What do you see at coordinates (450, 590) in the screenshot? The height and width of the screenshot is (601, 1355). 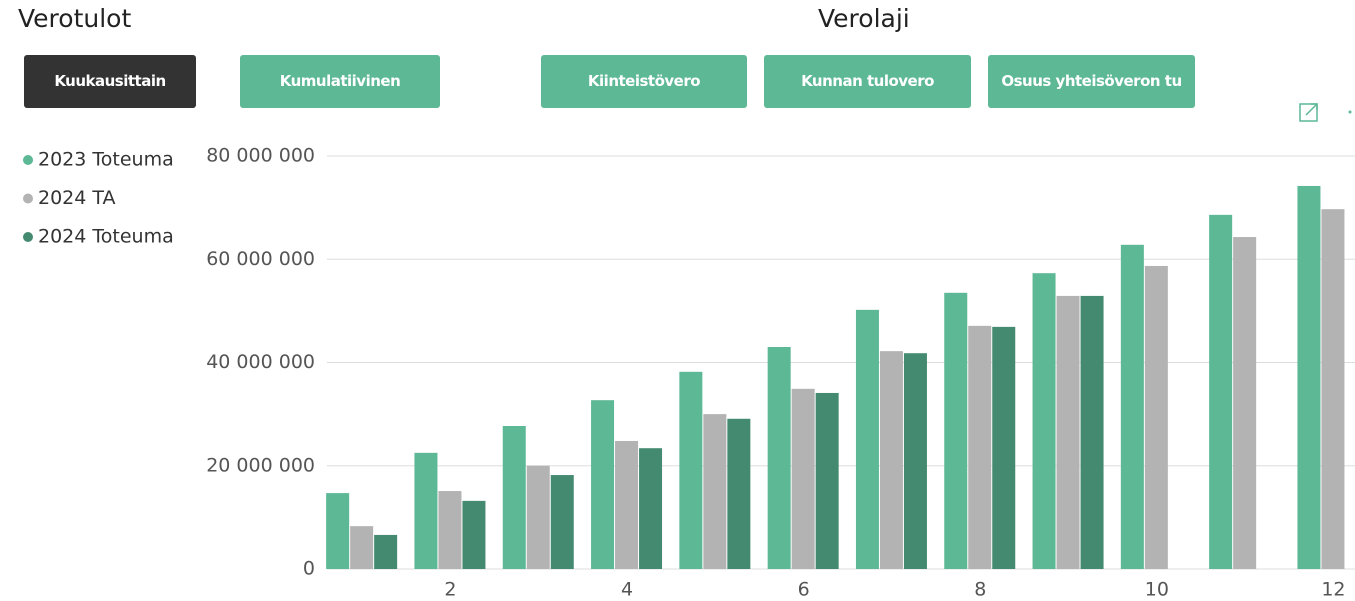 I see `x-tick-label: 2` at bounding box center [450, 590].